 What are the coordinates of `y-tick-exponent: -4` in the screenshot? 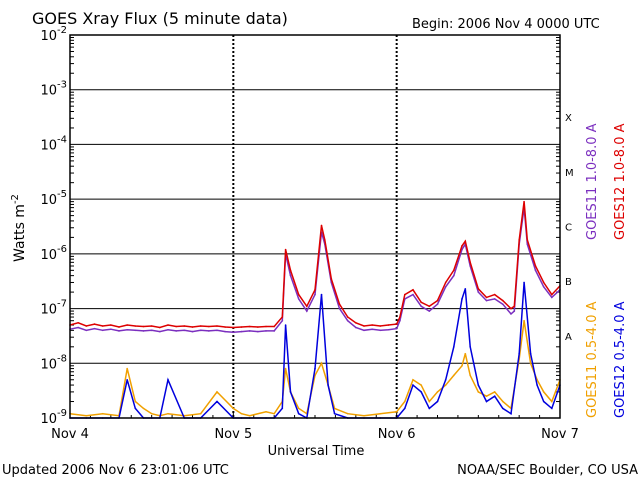 It's located at (62, 139).